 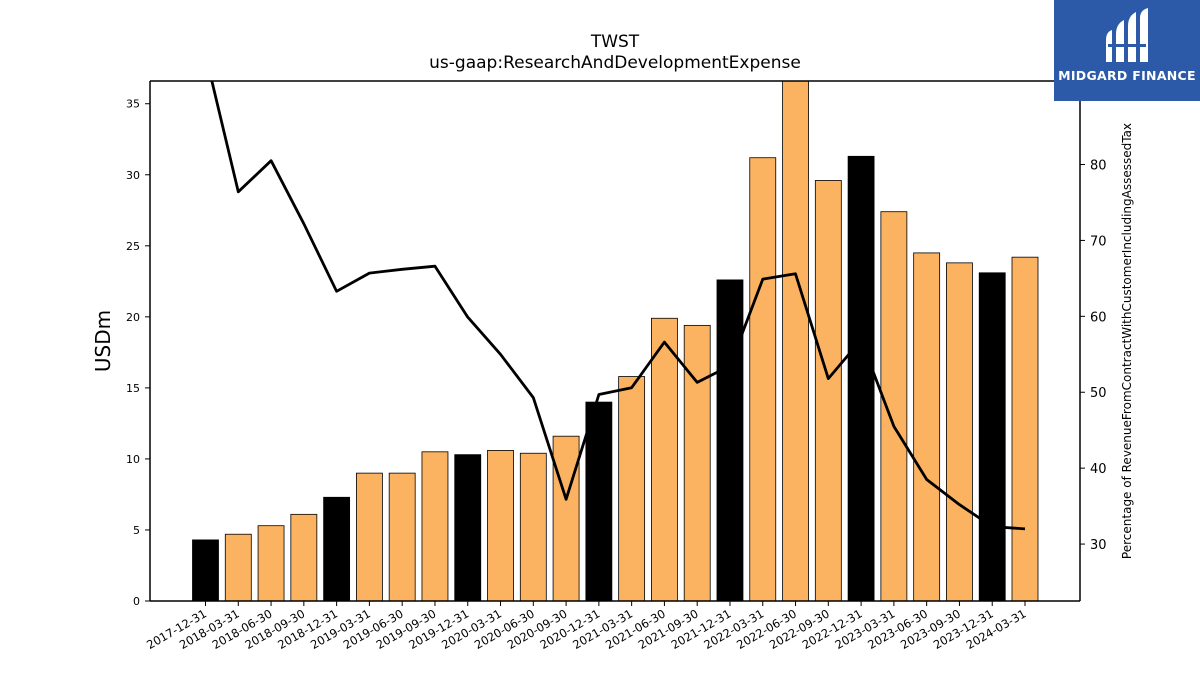 I want to click on y-axis-label: USDm, so click(x=103, y=341).